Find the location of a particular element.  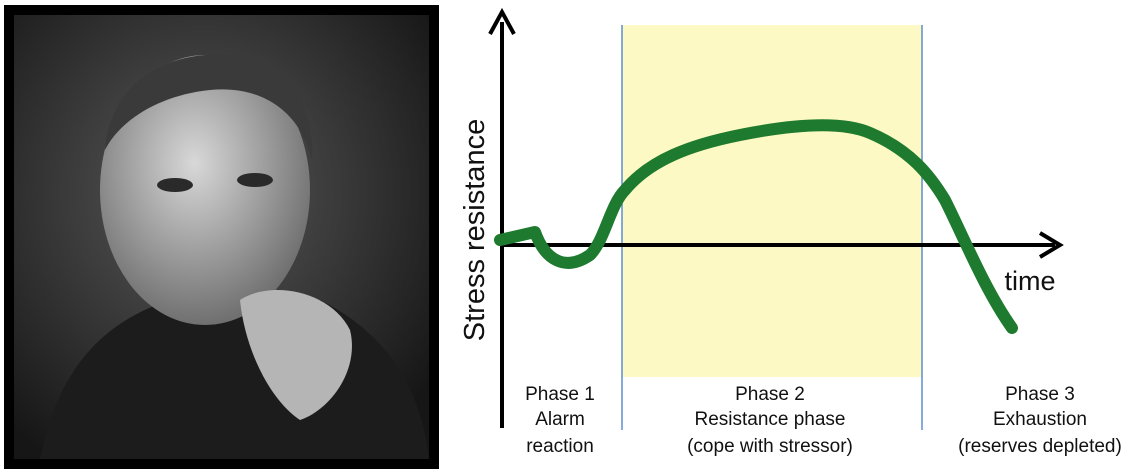

hair is located at coordinates (209, 107).